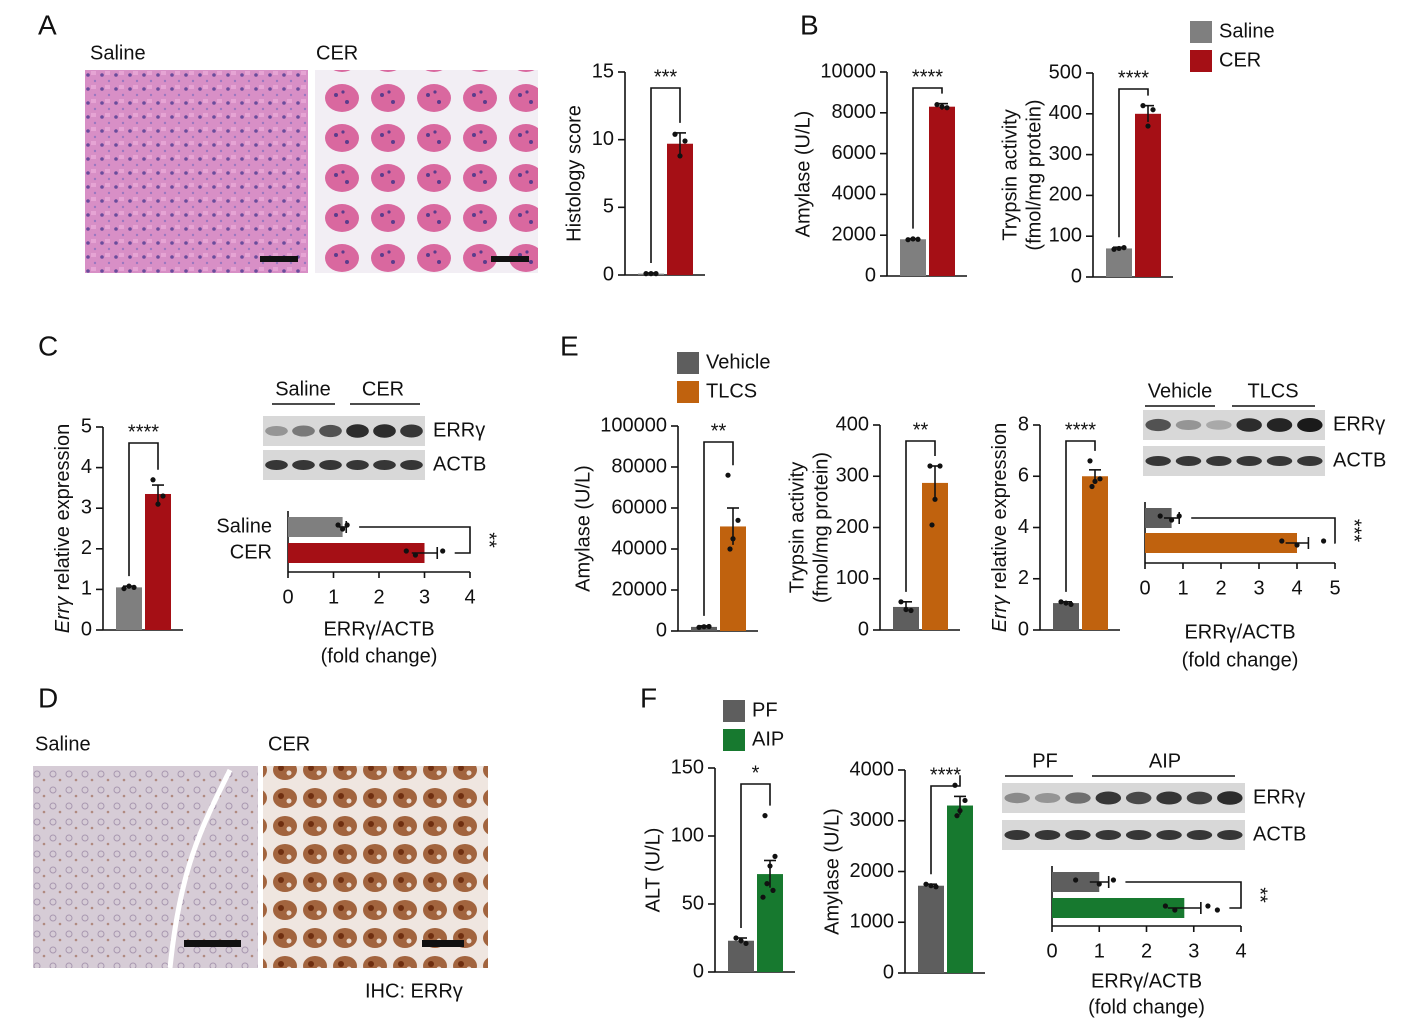 The width and height of the screenshot is (1402, 1029). I want to click on y-axis-label: ALT (U/L), so click(653, 870).